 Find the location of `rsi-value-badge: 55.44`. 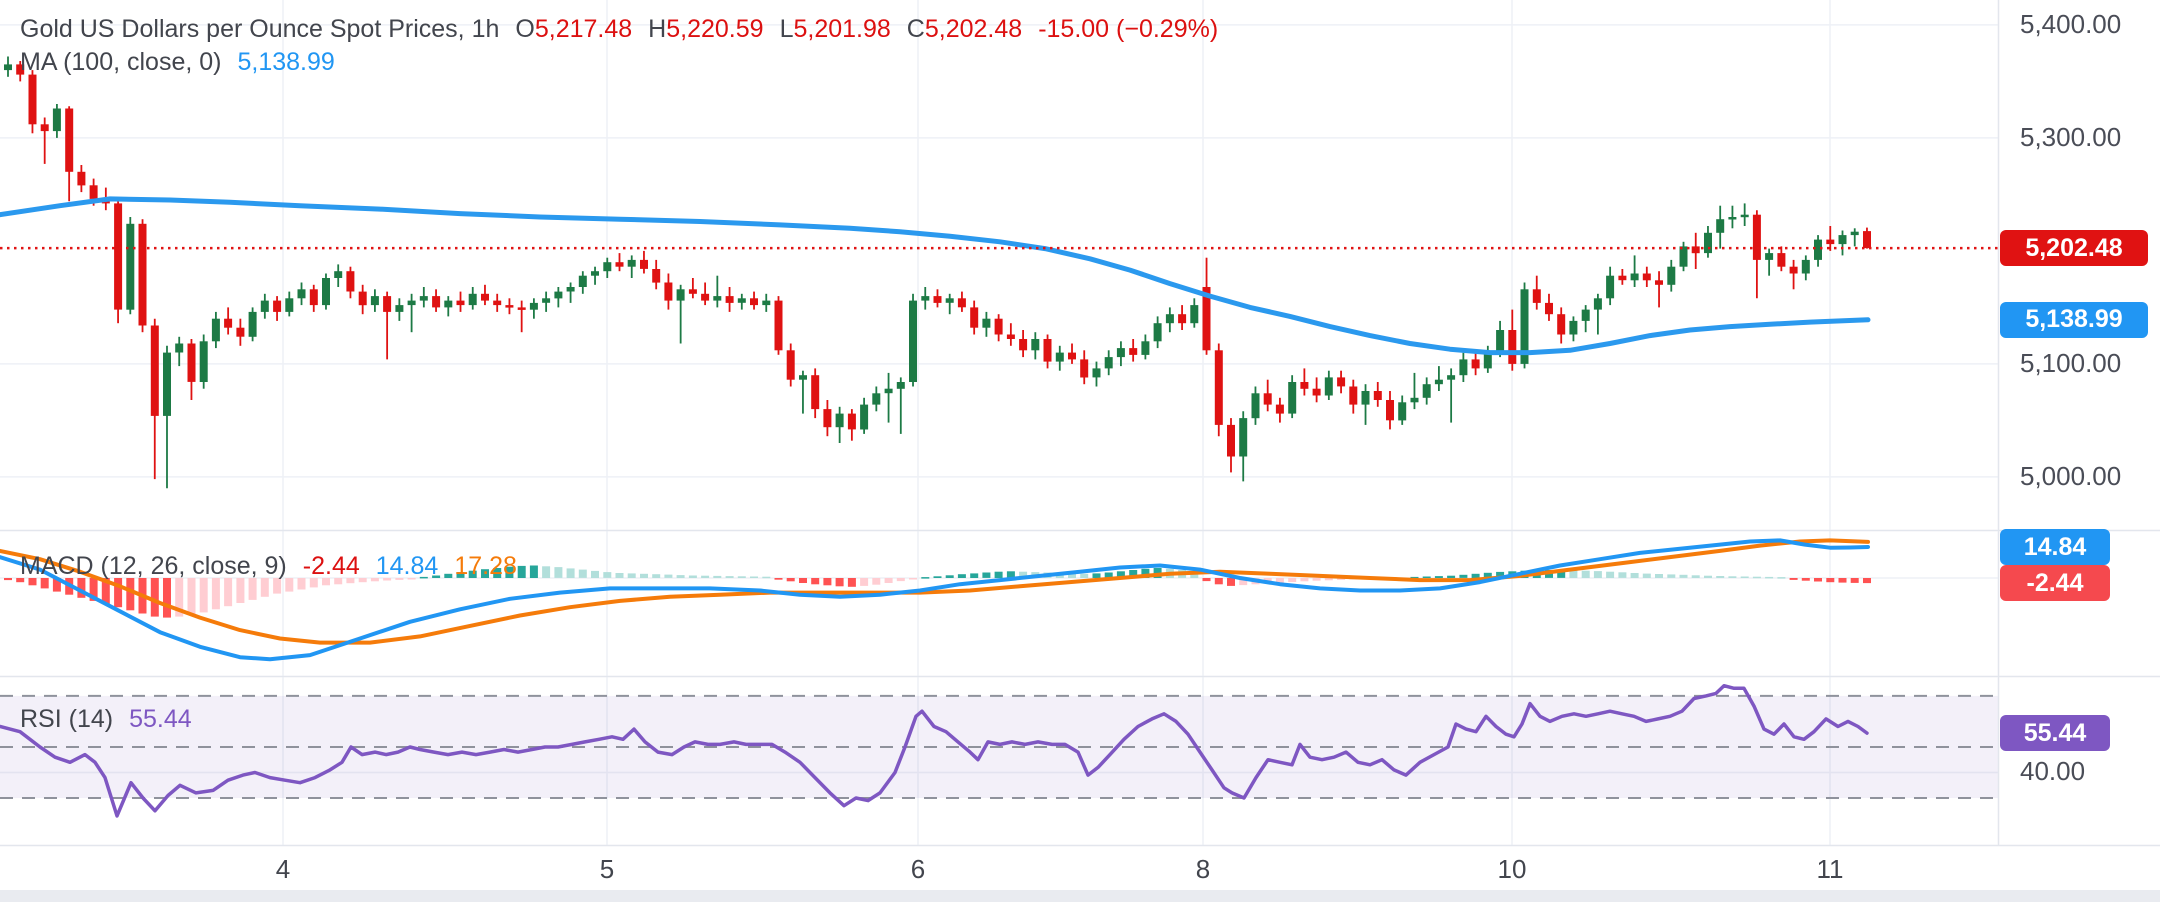

rsi-value-badge: 55.44 is located at coordinates (2055, 733).